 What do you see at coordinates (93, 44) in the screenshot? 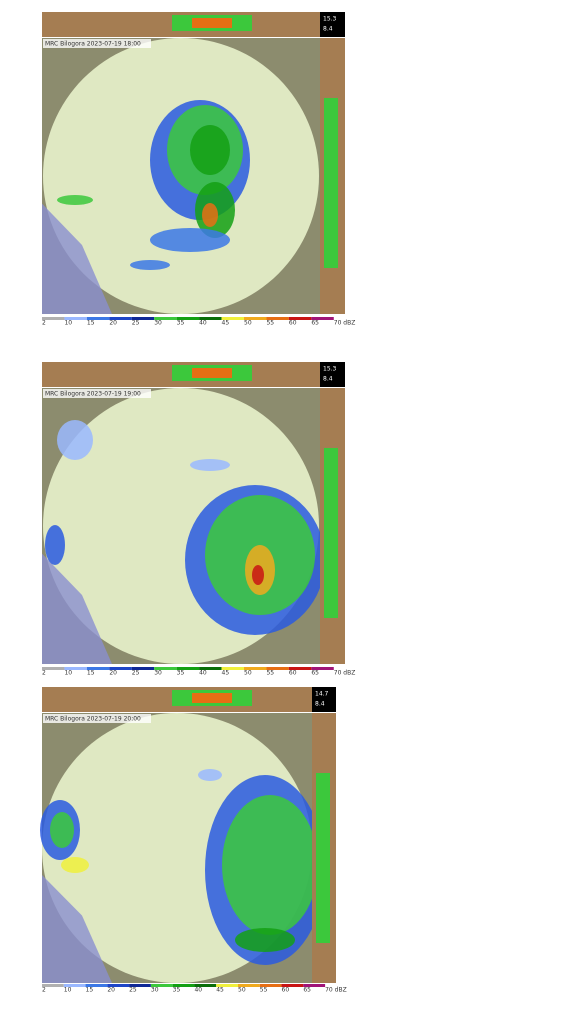
I see `panel-title: MRC Bilogora 2023-07-19 18:00` at bounding box center [93, 44].